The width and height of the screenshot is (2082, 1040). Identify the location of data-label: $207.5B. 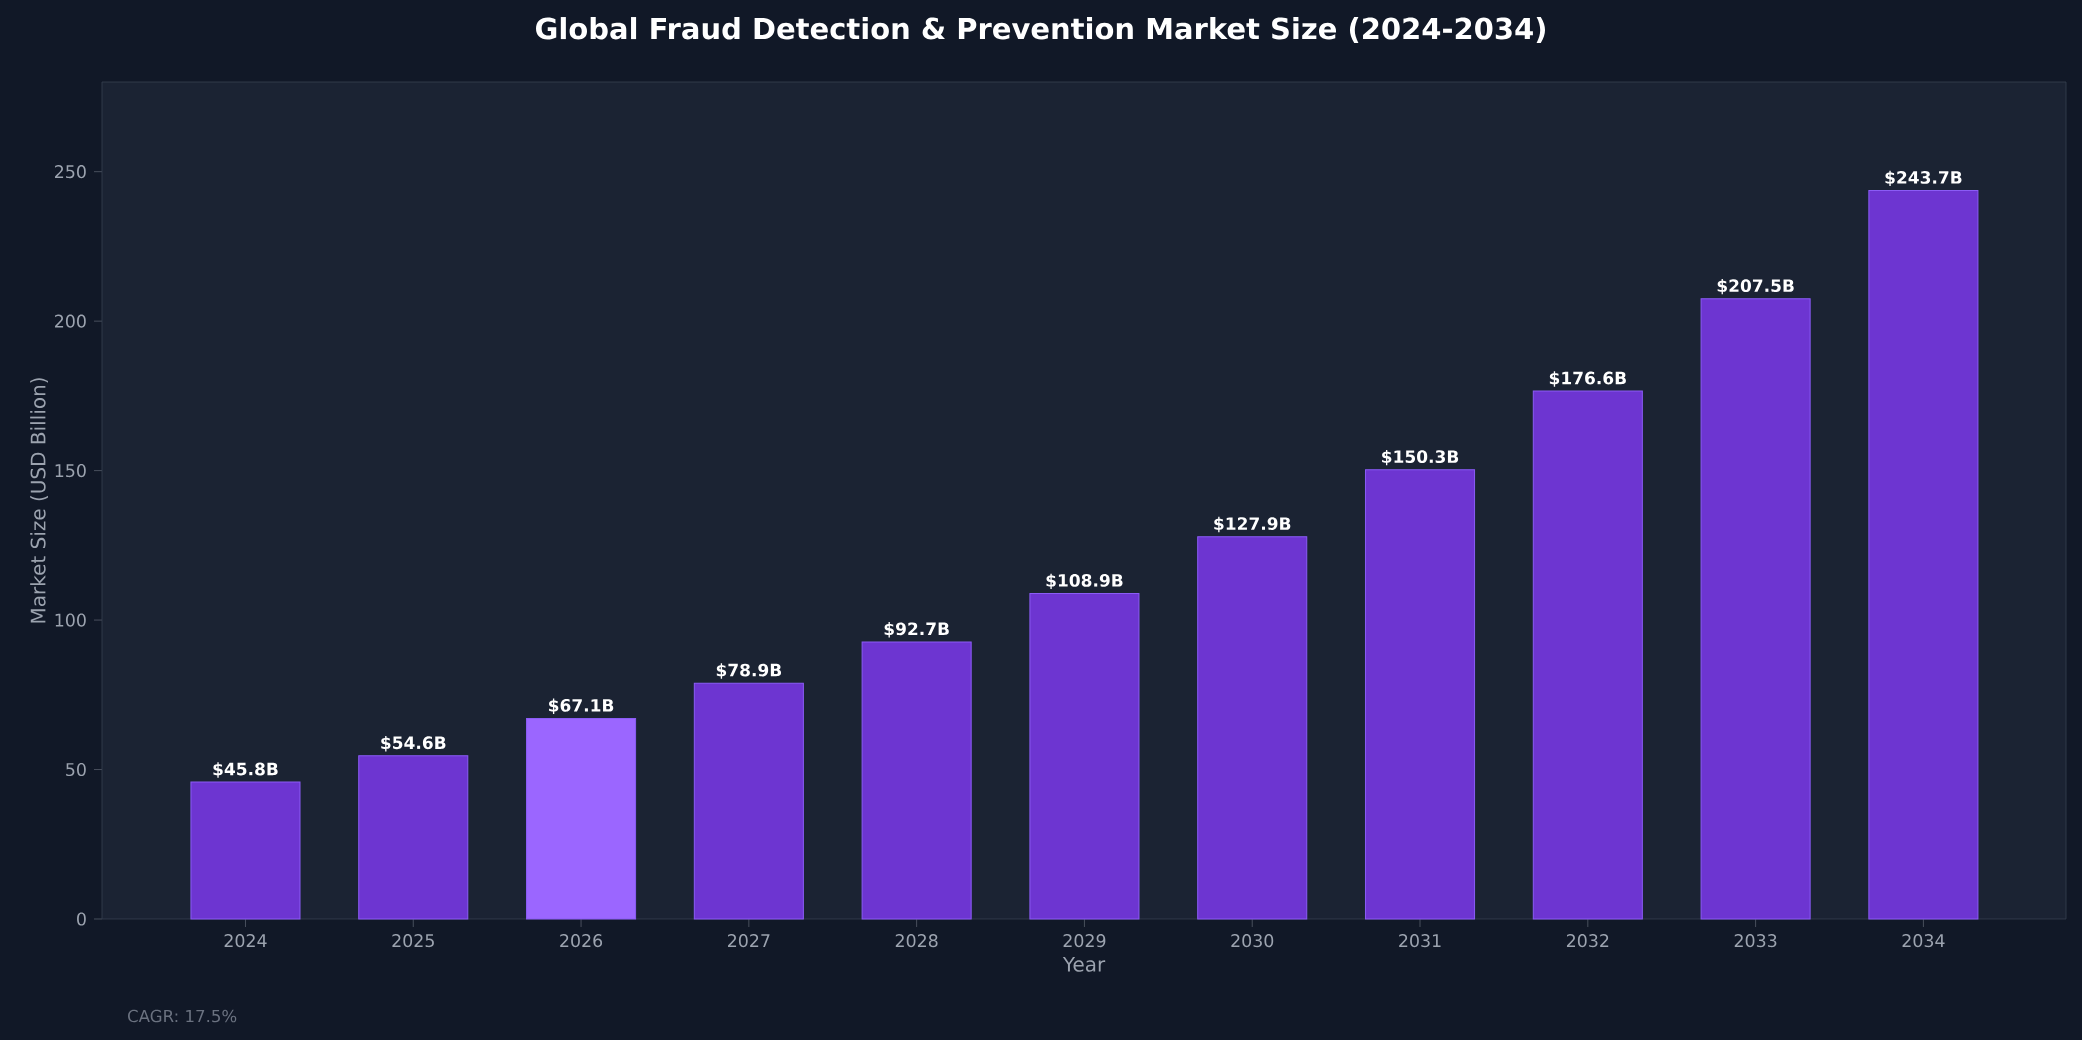
(1755, 286).